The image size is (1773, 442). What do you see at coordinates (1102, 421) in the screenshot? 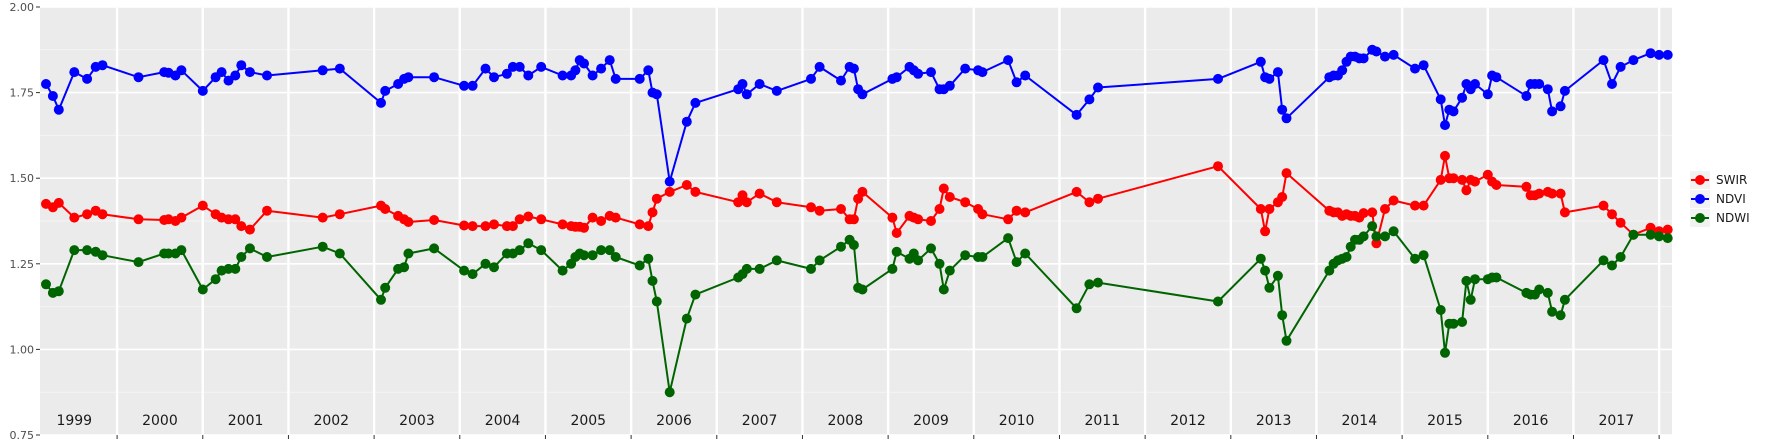
I see `year-label: 2011` at bounding box center [1102, 421].